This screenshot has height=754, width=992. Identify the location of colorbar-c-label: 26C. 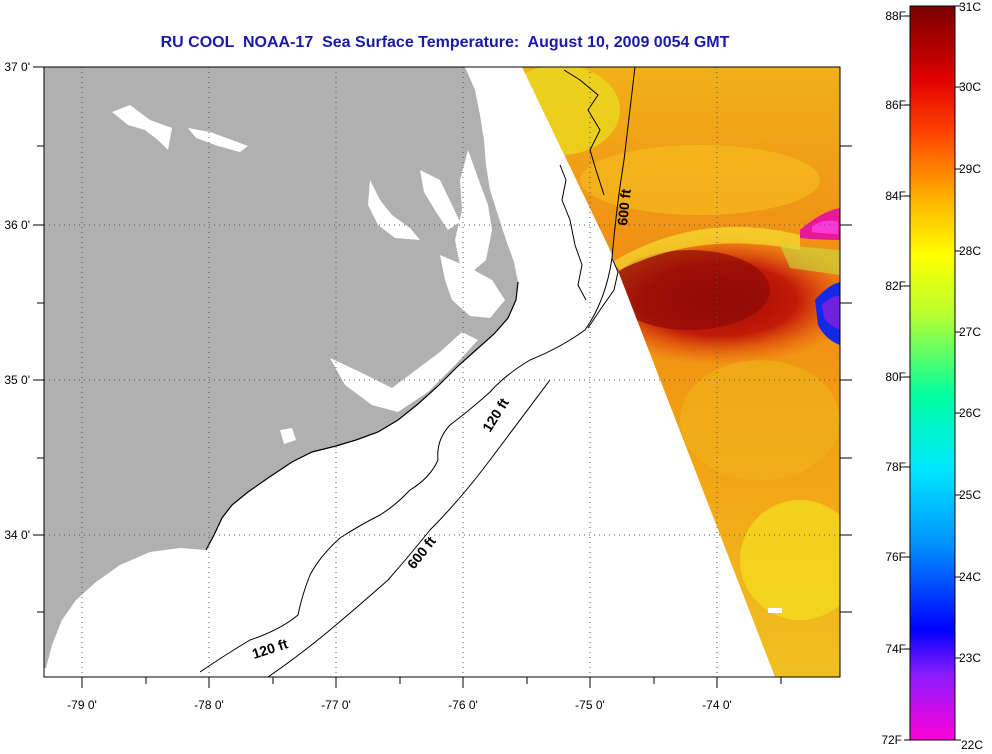
(970, 413).